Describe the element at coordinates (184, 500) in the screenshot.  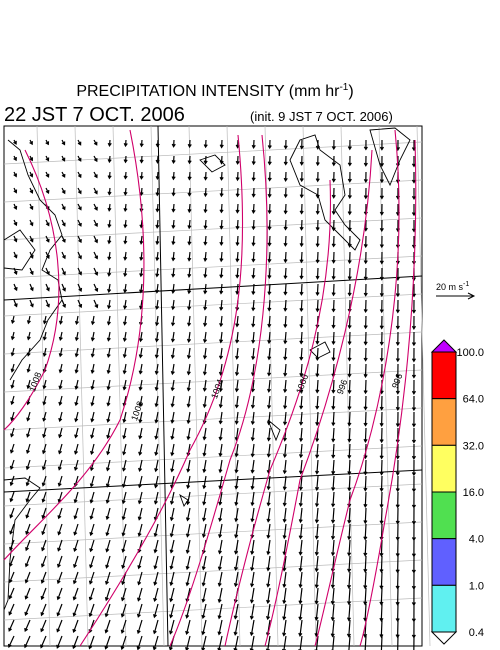
I see `island` at that location.